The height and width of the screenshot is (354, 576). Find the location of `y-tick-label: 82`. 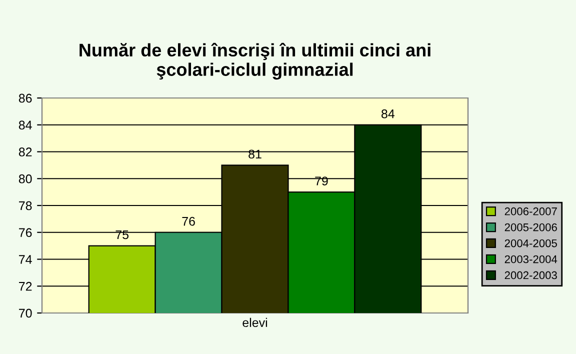

y-tick-label: 82 is located at coordinates (25, 152).